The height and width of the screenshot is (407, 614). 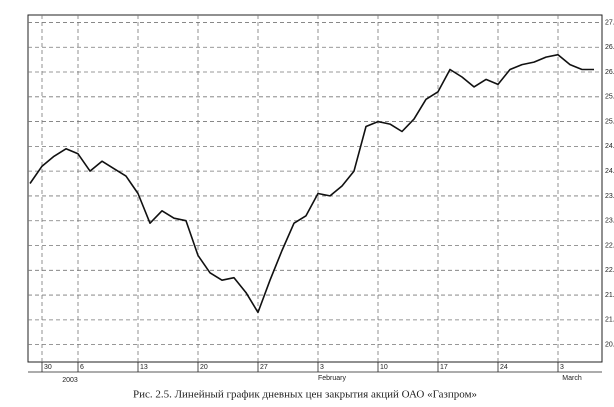 I want to click on y-tick-label: 23.0, so click(x=609, y=221).